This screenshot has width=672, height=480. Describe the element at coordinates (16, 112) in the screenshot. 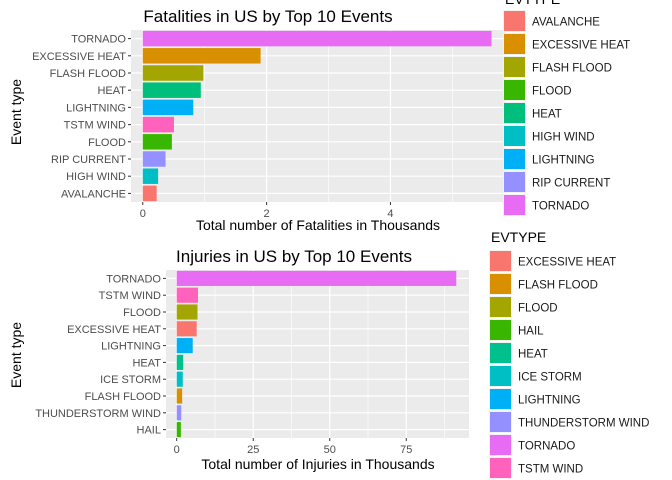

I see `fatalities-y-axis-title: Event type` at that location.